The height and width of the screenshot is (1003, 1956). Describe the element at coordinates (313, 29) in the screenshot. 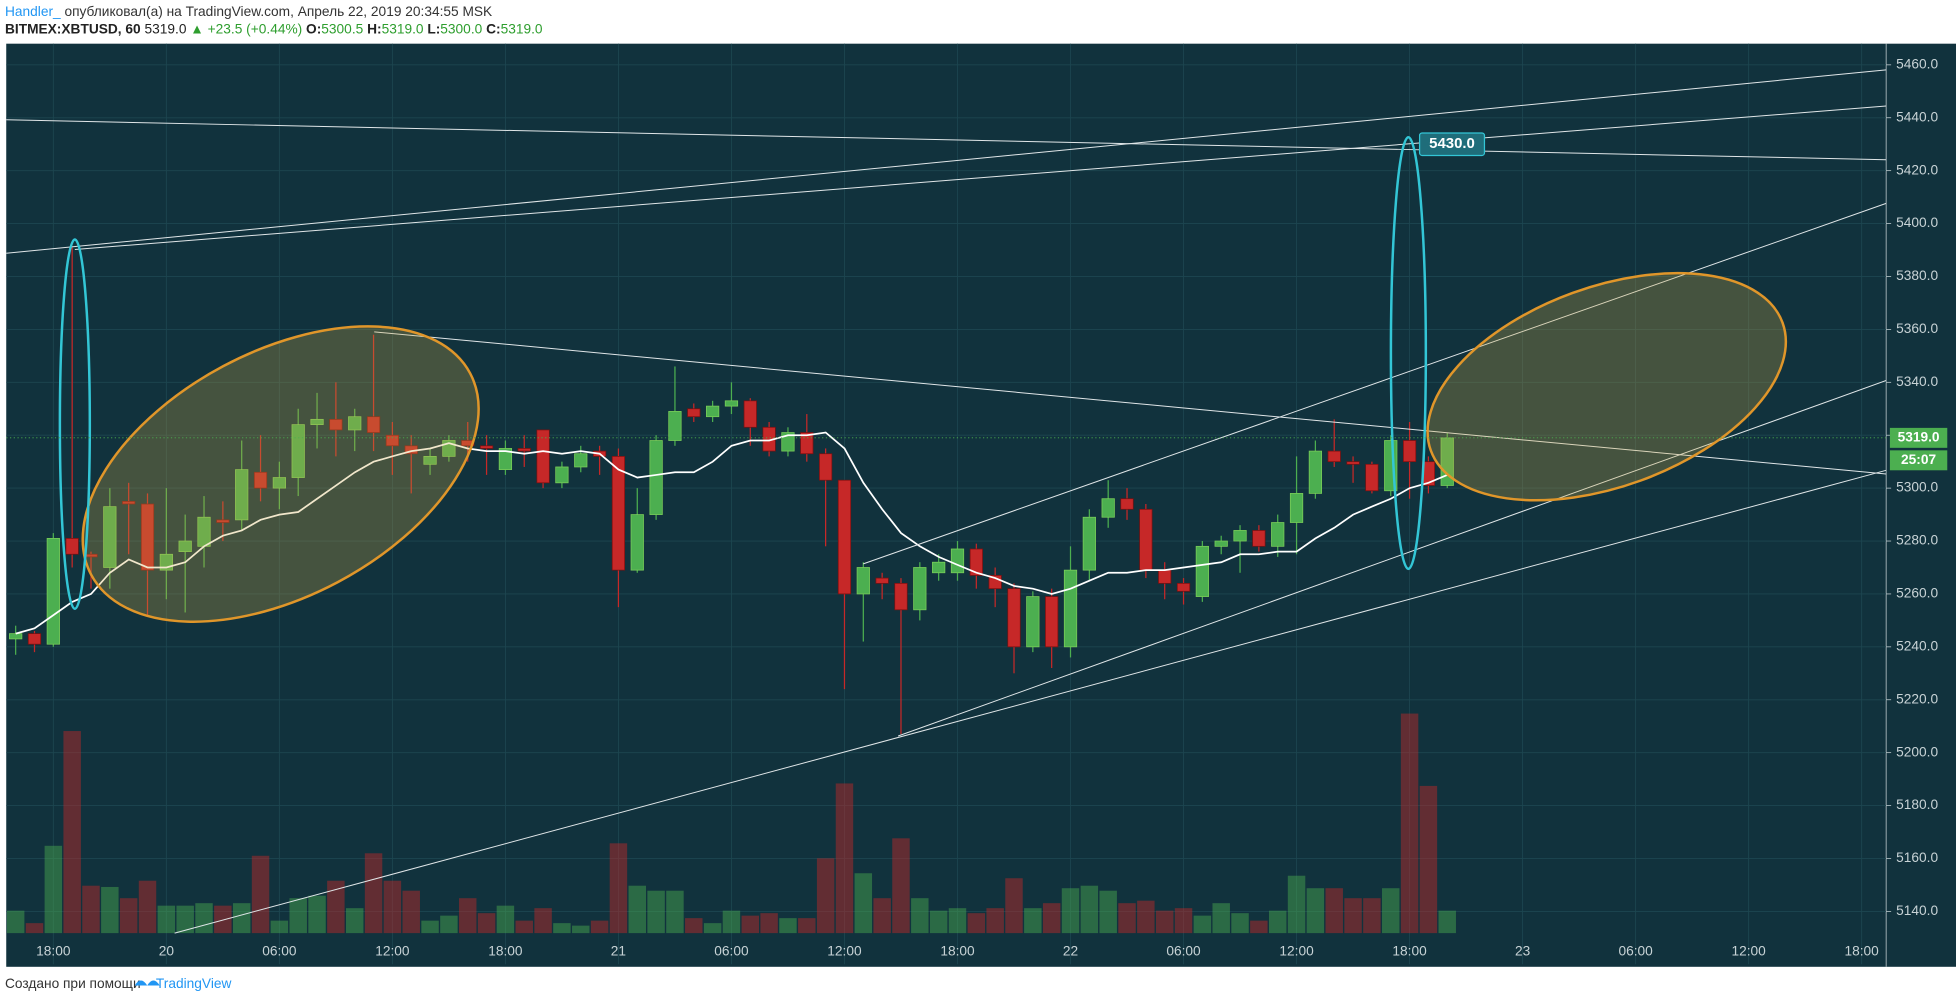

I see `o-label: O:` at that location.